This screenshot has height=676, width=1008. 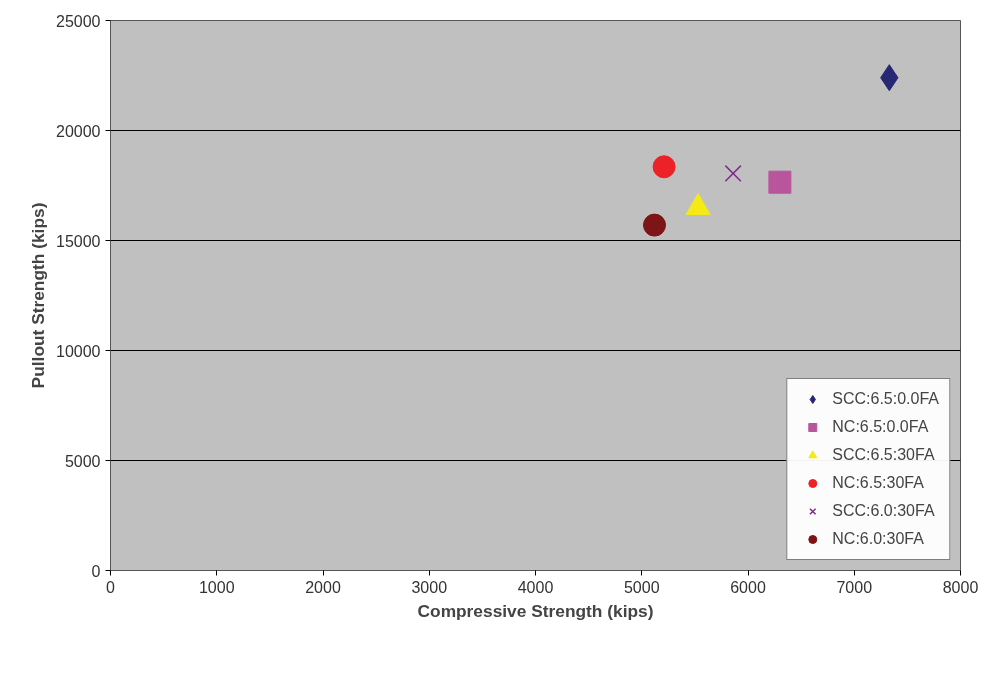 What do you see at coordinates (38, 295) in the screenshot?
I see `y-axis-title: Pullout Strength (kips)` at bounding box center [38, 295].